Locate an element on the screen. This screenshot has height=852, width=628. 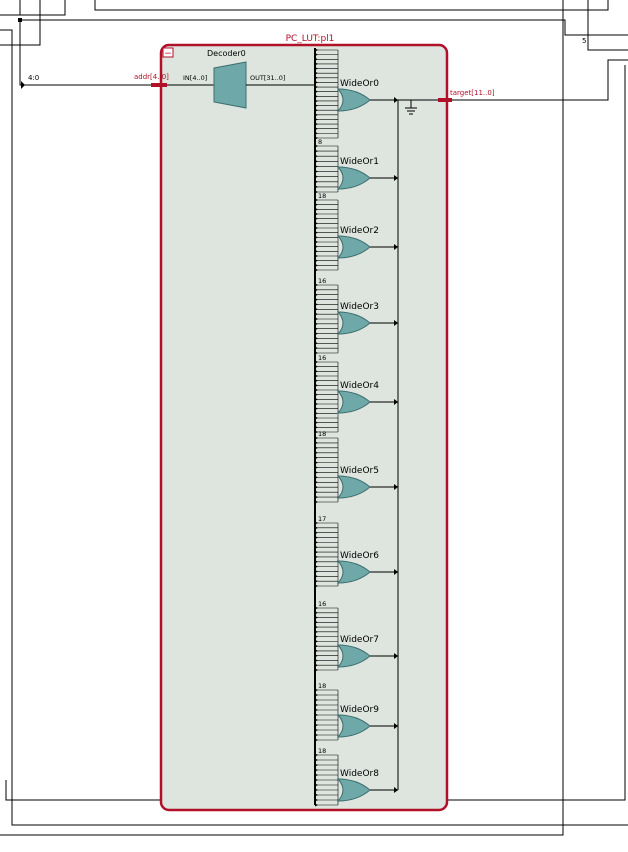
or-gate-wideor2: WideOr2 18 is located at coordinates (356, 232).